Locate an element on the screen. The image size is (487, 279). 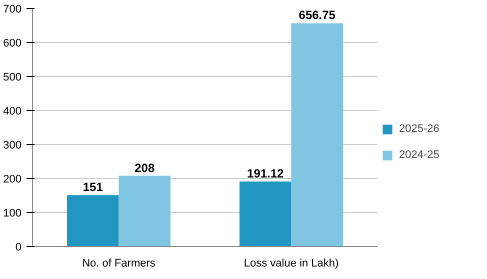
data-label: 208 is located at coordinates (144, 167).